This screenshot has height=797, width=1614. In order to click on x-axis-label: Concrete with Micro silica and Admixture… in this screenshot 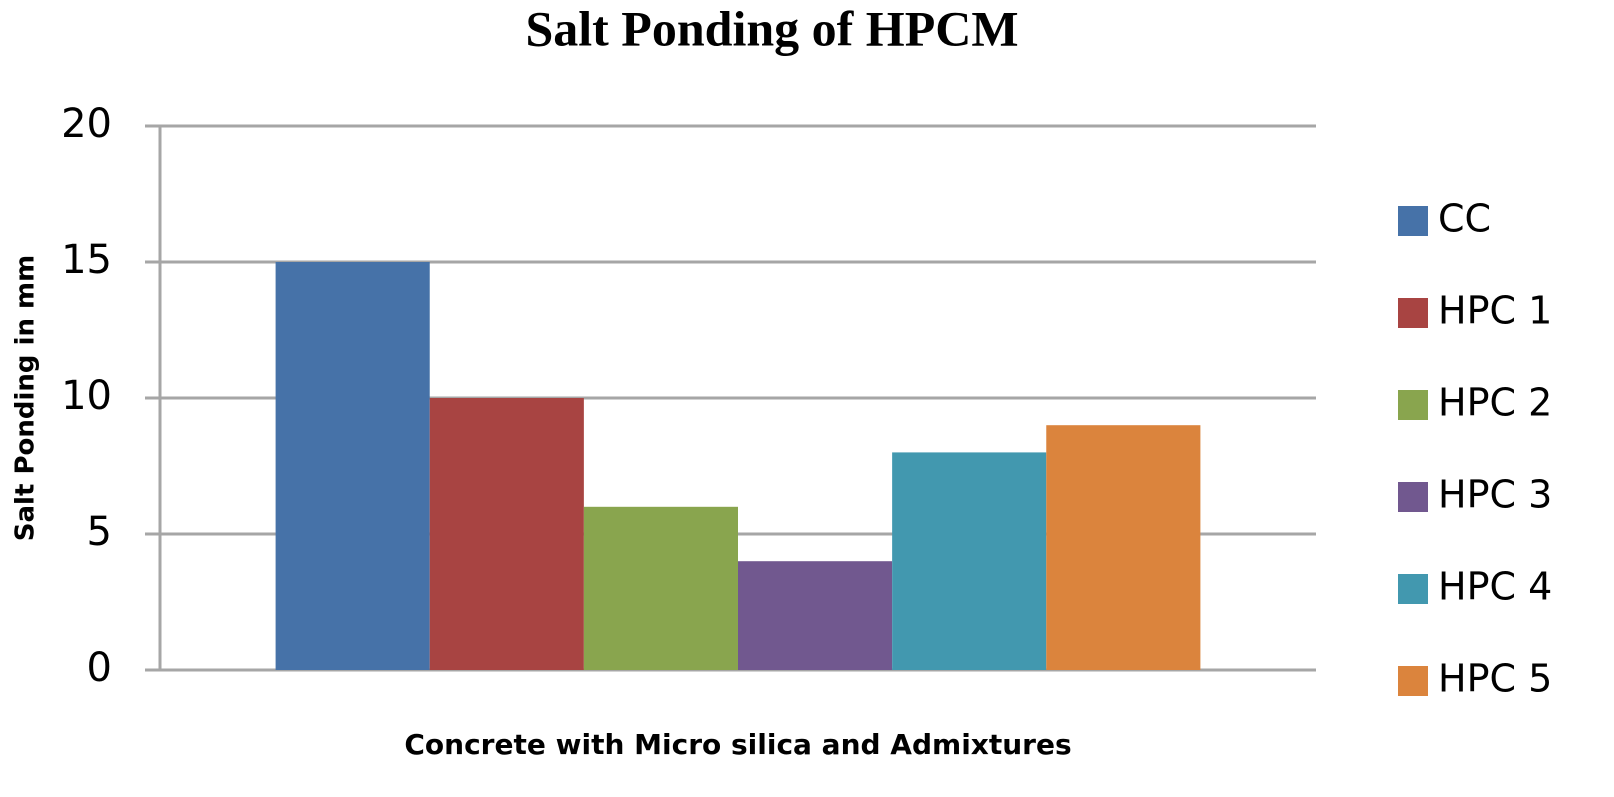, I will do `click(737, 744)`.